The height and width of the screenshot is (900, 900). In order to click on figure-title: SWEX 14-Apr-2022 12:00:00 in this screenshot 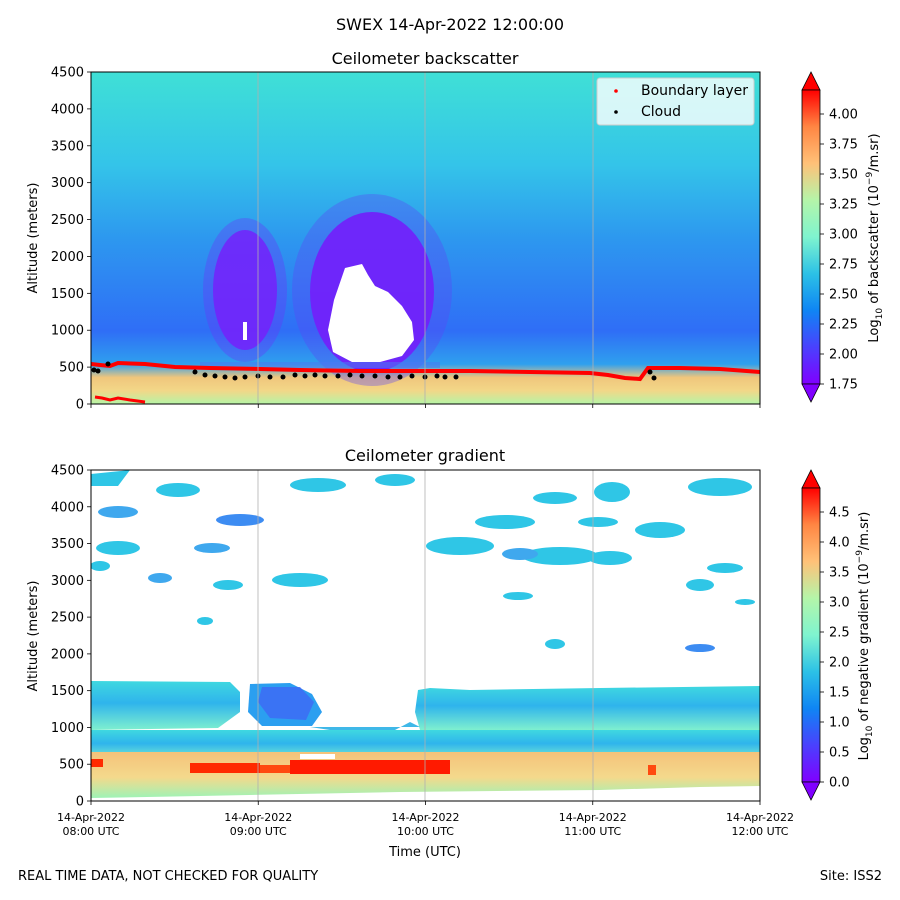, I will do `click(449, 24)`.